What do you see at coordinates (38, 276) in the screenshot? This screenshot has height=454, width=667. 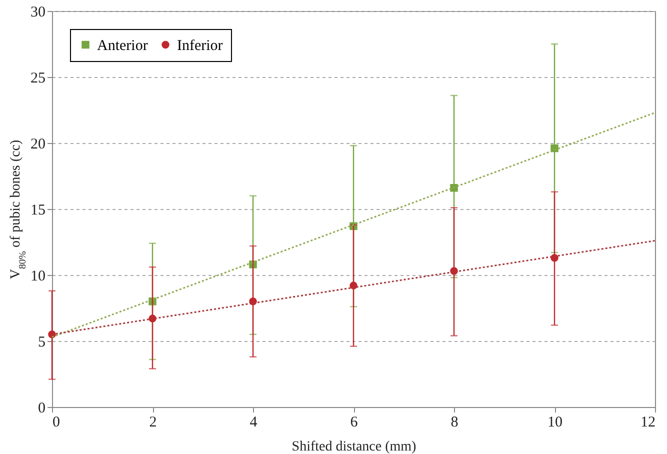 I see `y-tick-label: 10` at bounding box center [38, 276].